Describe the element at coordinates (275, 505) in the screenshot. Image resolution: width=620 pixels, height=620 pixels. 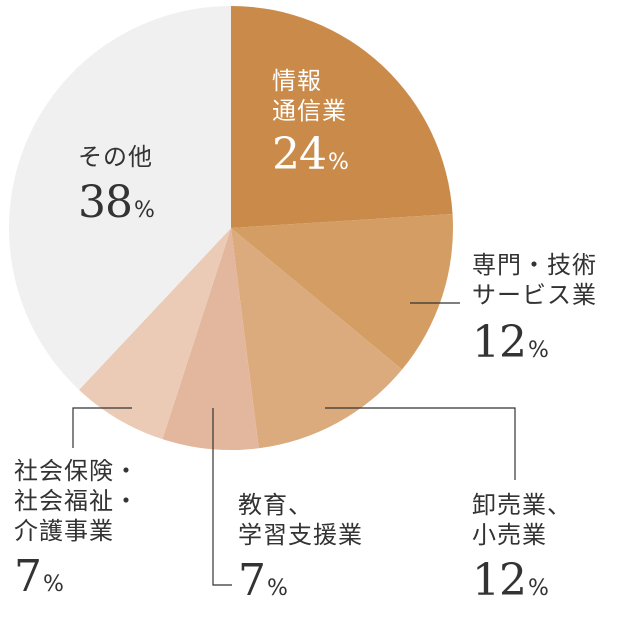
I see `slice-name-line: 教育、` at that location.